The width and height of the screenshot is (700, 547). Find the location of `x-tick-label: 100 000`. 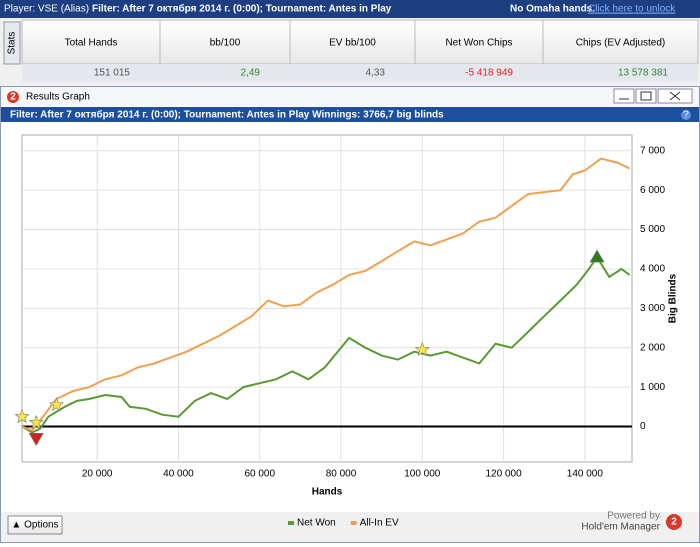

x-tick-label: 100 000 is located at coordinates (422, 474).